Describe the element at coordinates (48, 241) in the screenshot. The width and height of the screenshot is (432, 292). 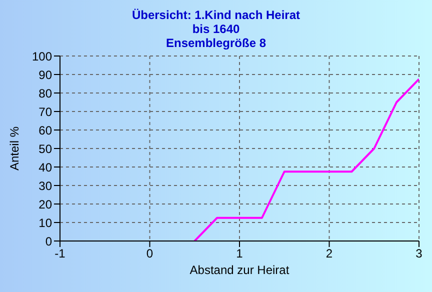
I see `y-tick-label: 0` at that location.